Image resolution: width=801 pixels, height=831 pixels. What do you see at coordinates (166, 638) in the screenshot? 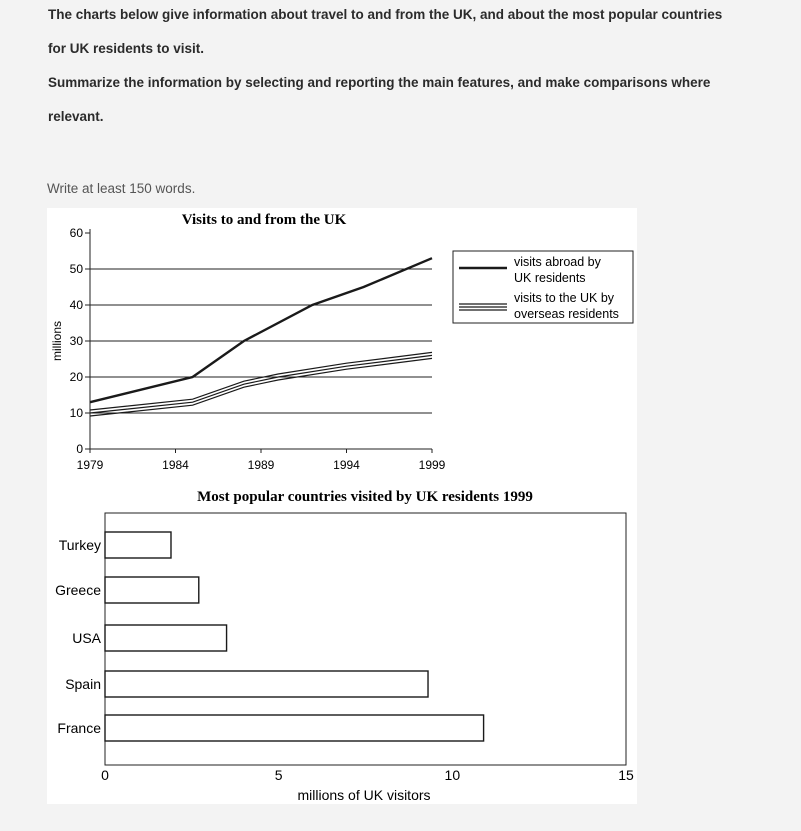
I see `bar-usa` at bounding box center [166, 638].